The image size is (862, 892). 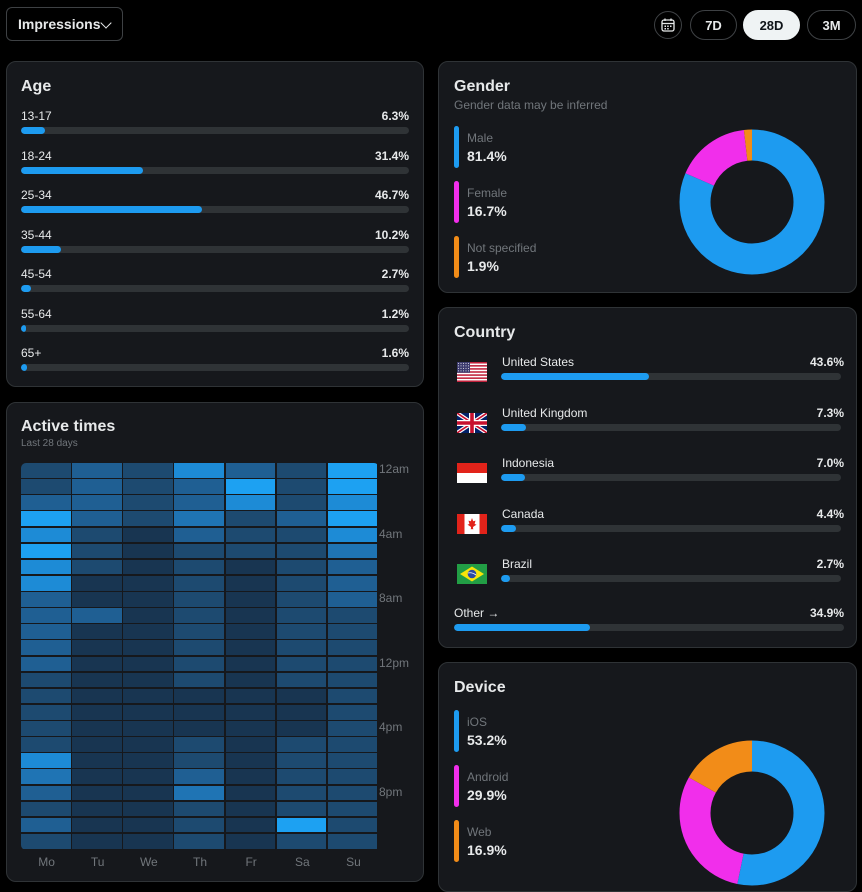 I want to click on range-28d-button: 28D, so click(x=771, y=25).